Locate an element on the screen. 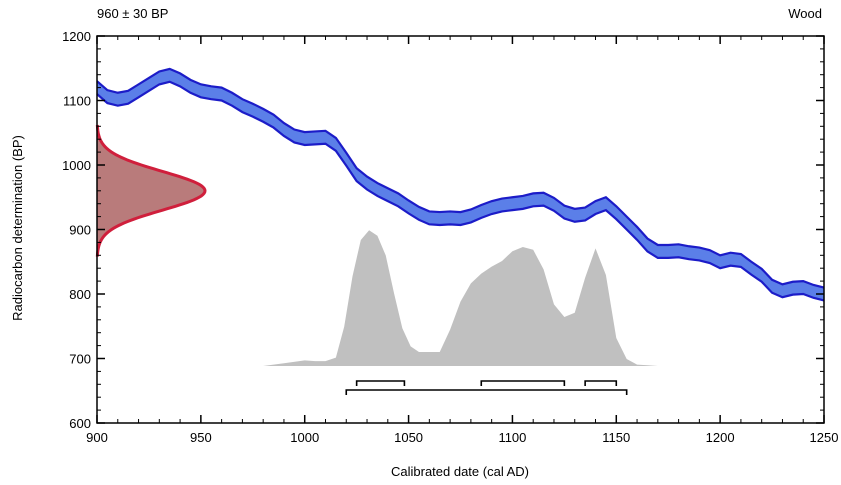 This screenshot has width=841, height=485. y-tick-label-600: 600 is located at coordinates (80, 423).